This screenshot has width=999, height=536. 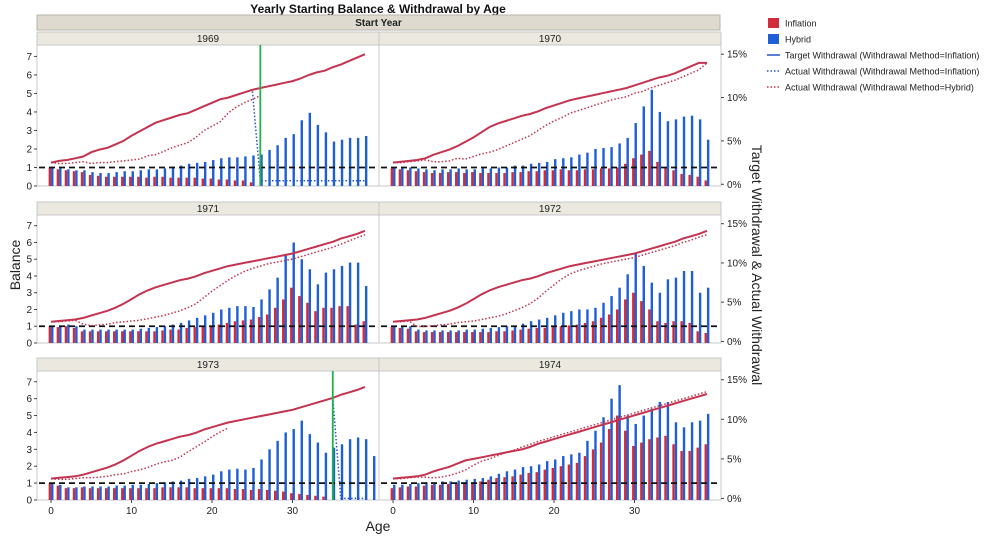 I want to click on y-tick-label: 7, so click(x=29, y=226).